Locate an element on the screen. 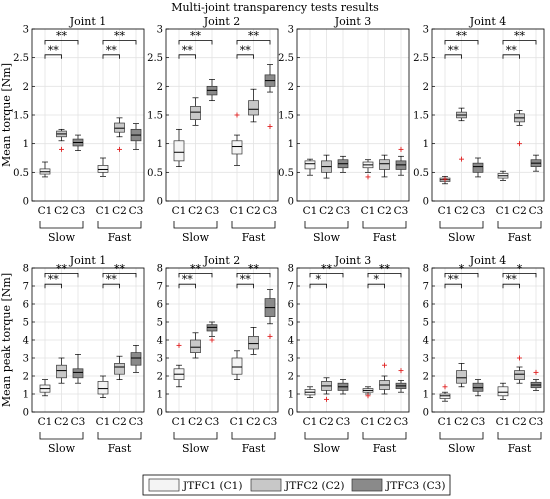 Image resolution: width=550 pixels, height=499 pixels. figure-title: Multi-joint transparency tests results is located at coordinates (275, 7).